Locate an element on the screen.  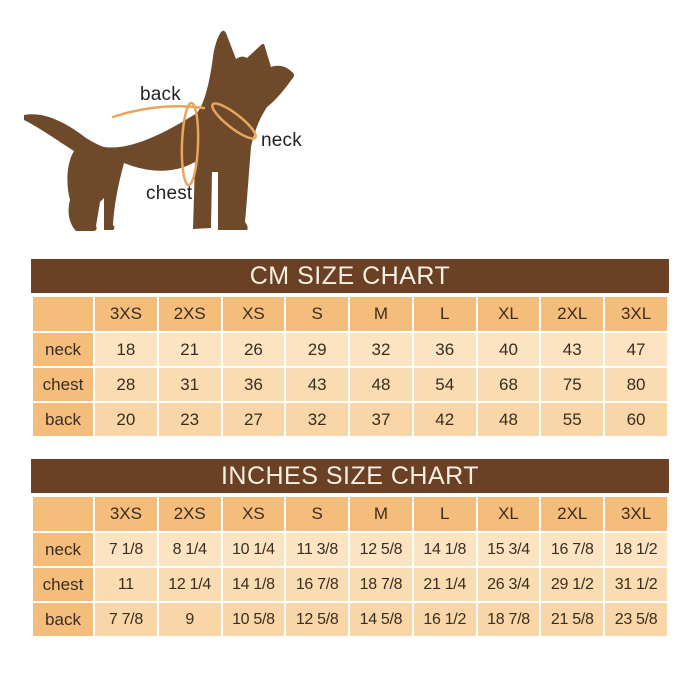
size-value-cell: 10 5/8 is located at coordinates (253, 619).